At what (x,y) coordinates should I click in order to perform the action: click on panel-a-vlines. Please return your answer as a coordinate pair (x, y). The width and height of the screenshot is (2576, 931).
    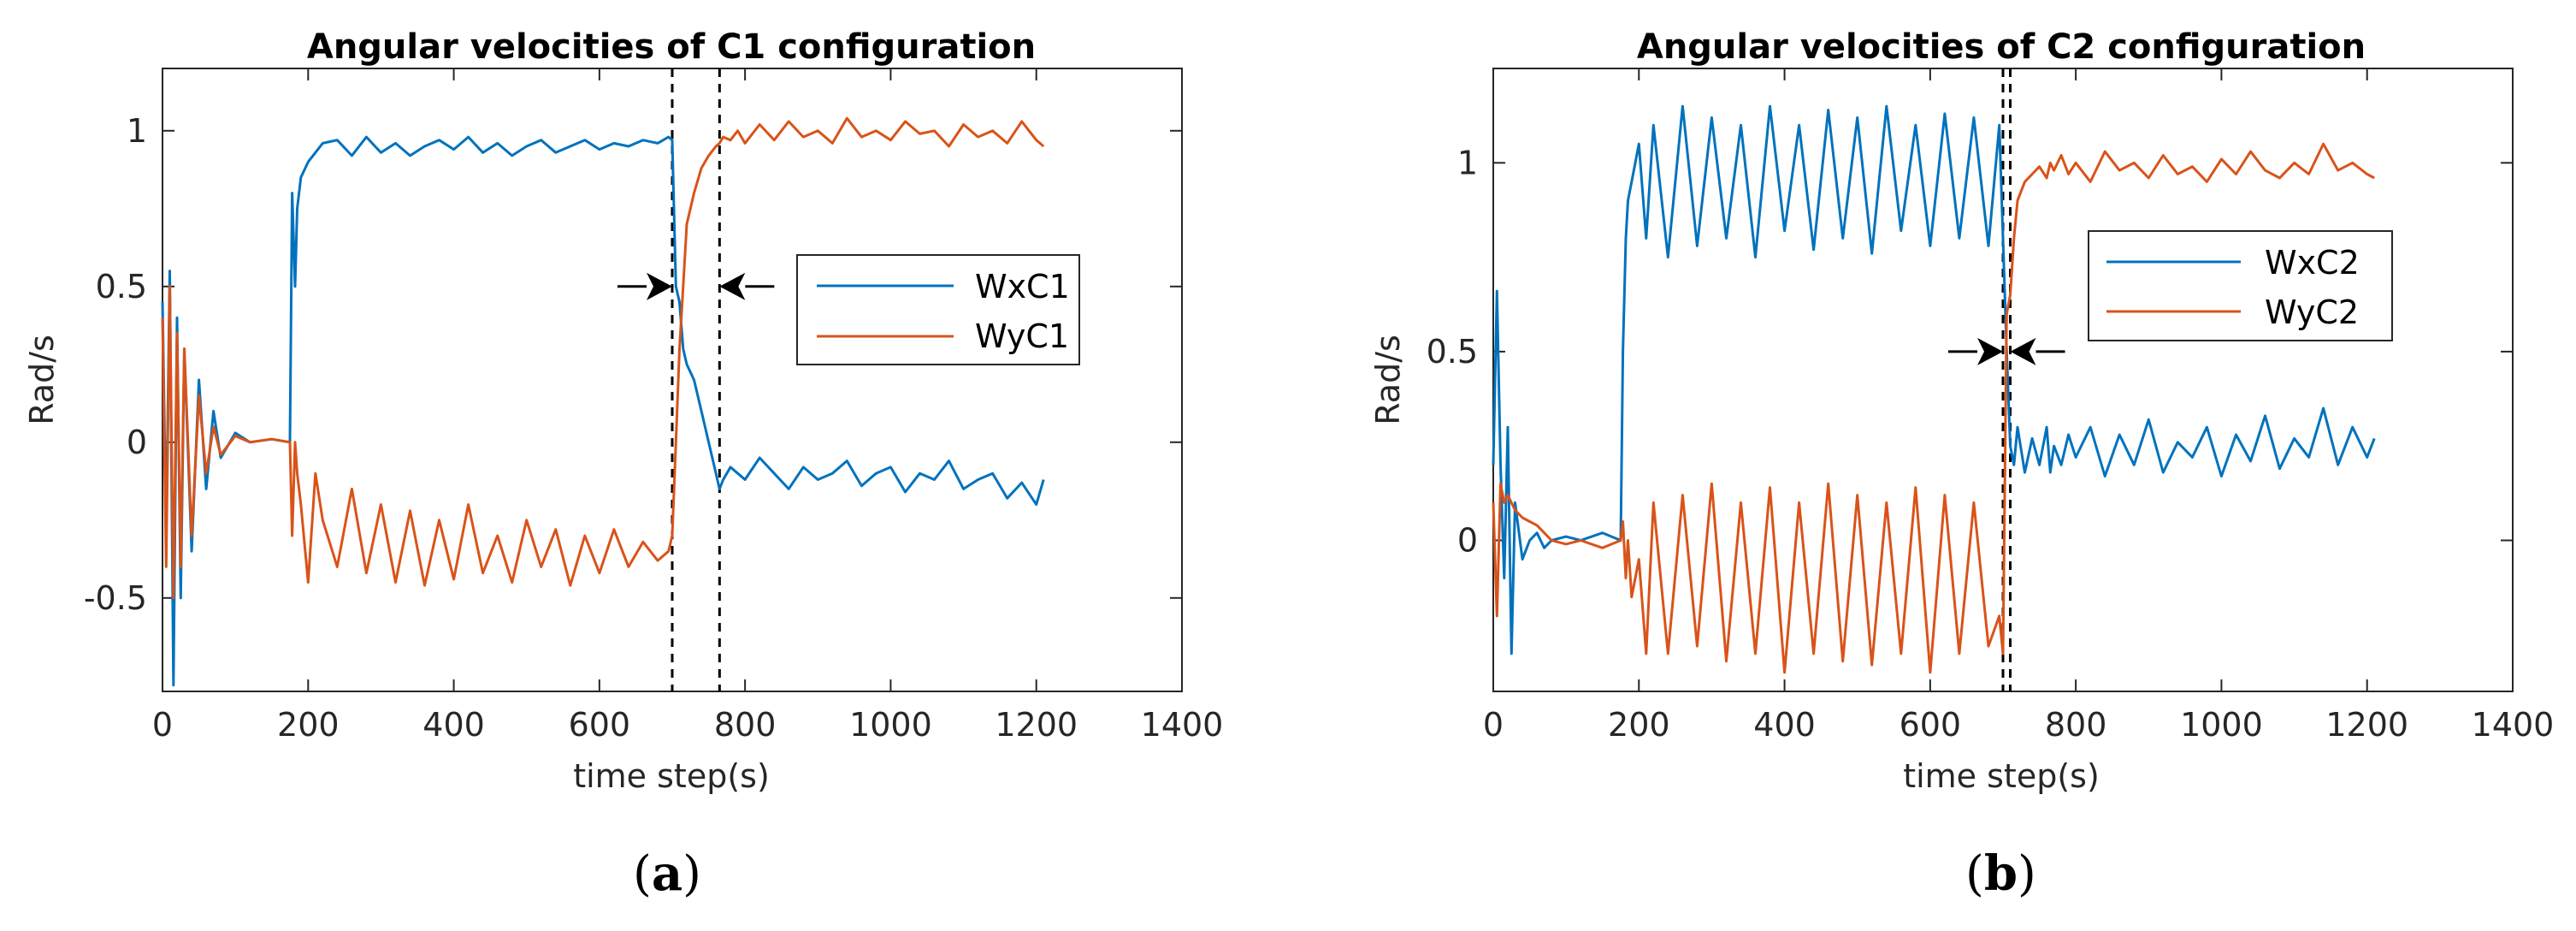
    Looking at the image, I should click on (696, 380).